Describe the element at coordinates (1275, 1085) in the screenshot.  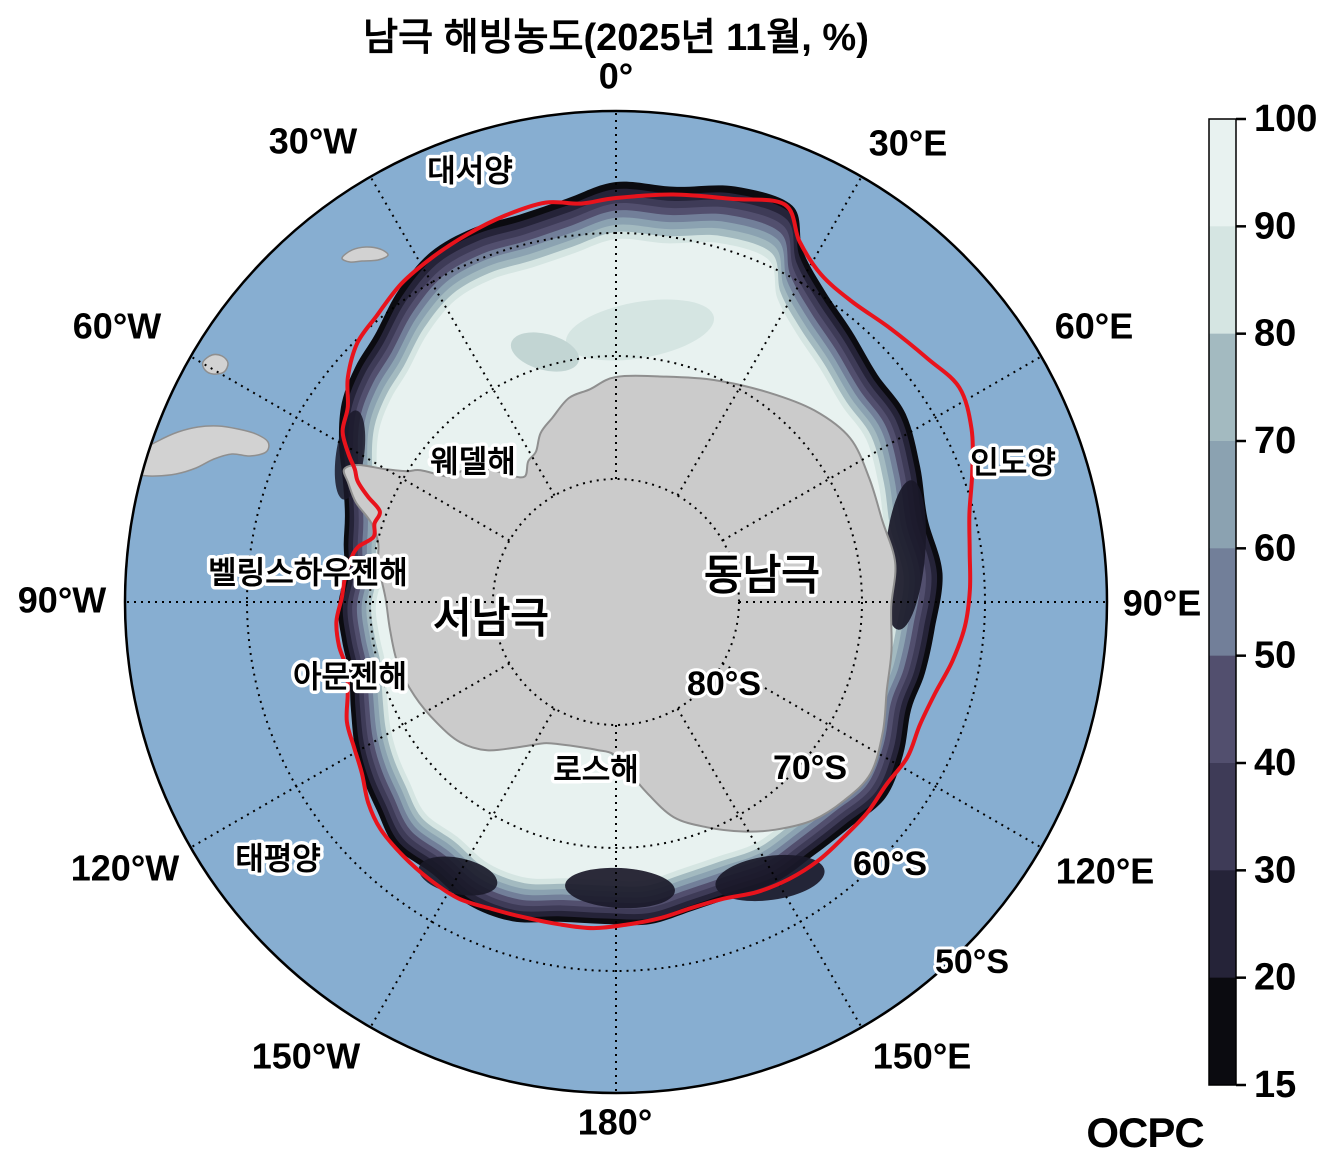
I see `colorbar-tick-label: 15` at that location.